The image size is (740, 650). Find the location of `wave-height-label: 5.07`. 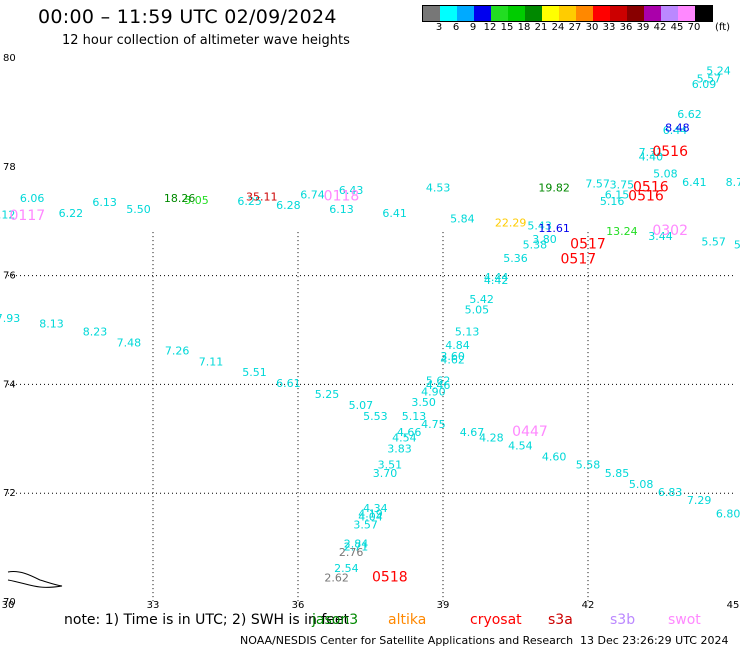

wave-height-label: 5.07 is located at coordinates (361, 405).